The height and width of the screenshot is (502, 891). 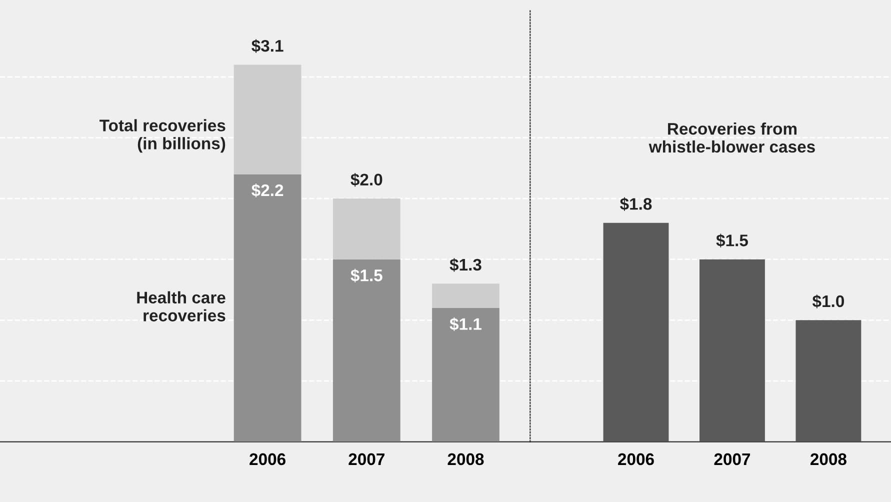 I want to click on data-label: $1.0, so click(x=828, y=301).